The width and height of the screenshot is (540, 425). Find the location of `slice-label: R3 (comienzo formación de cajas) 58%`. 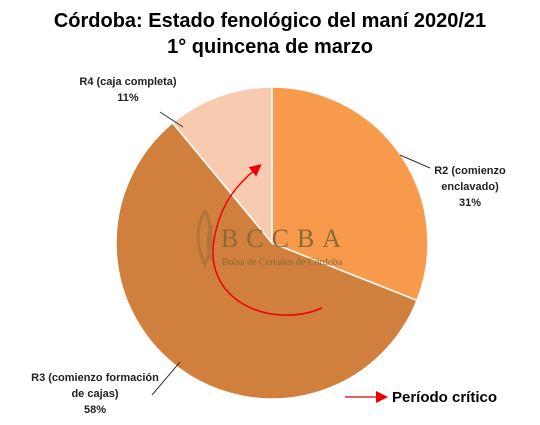

slice-label: R3 (comienzo formación de cajas) 58% is located at coordinates (95, 394).